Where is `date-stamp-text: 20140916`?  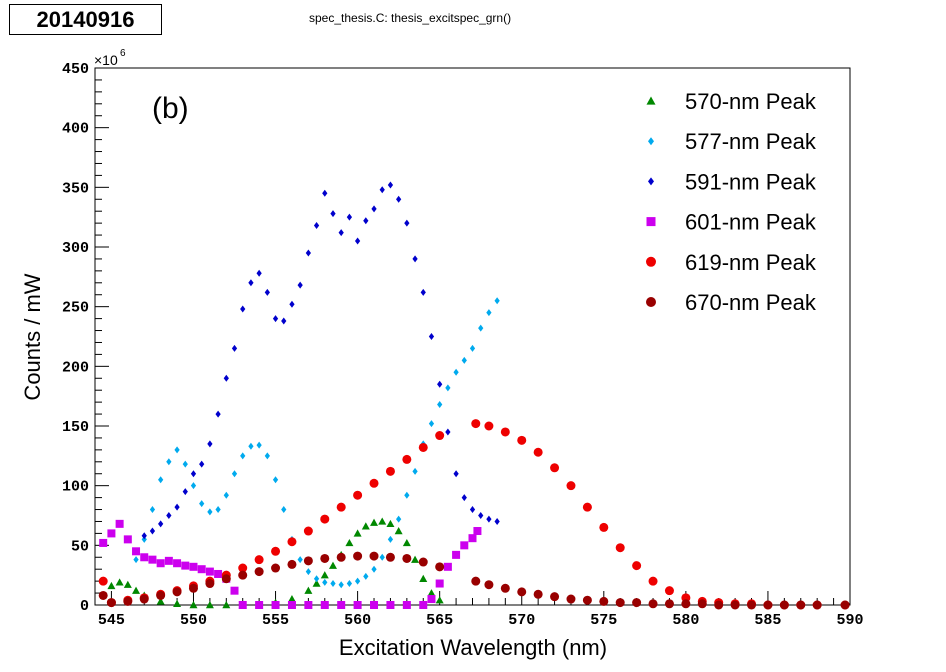
date-stamp-text: 20140916 is located at coordinates (85, 19).